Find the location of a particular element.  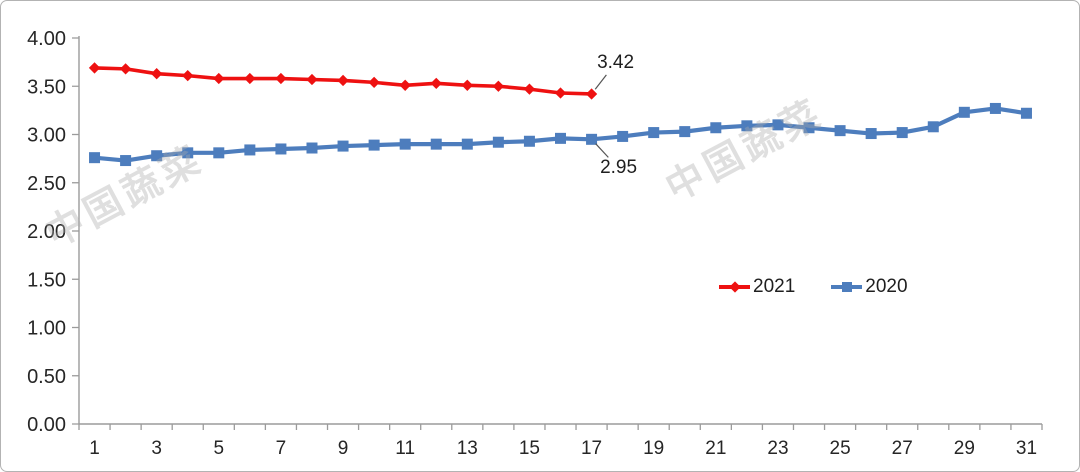

legend-item-2020: 2020 is located at coordinates (869, 286).